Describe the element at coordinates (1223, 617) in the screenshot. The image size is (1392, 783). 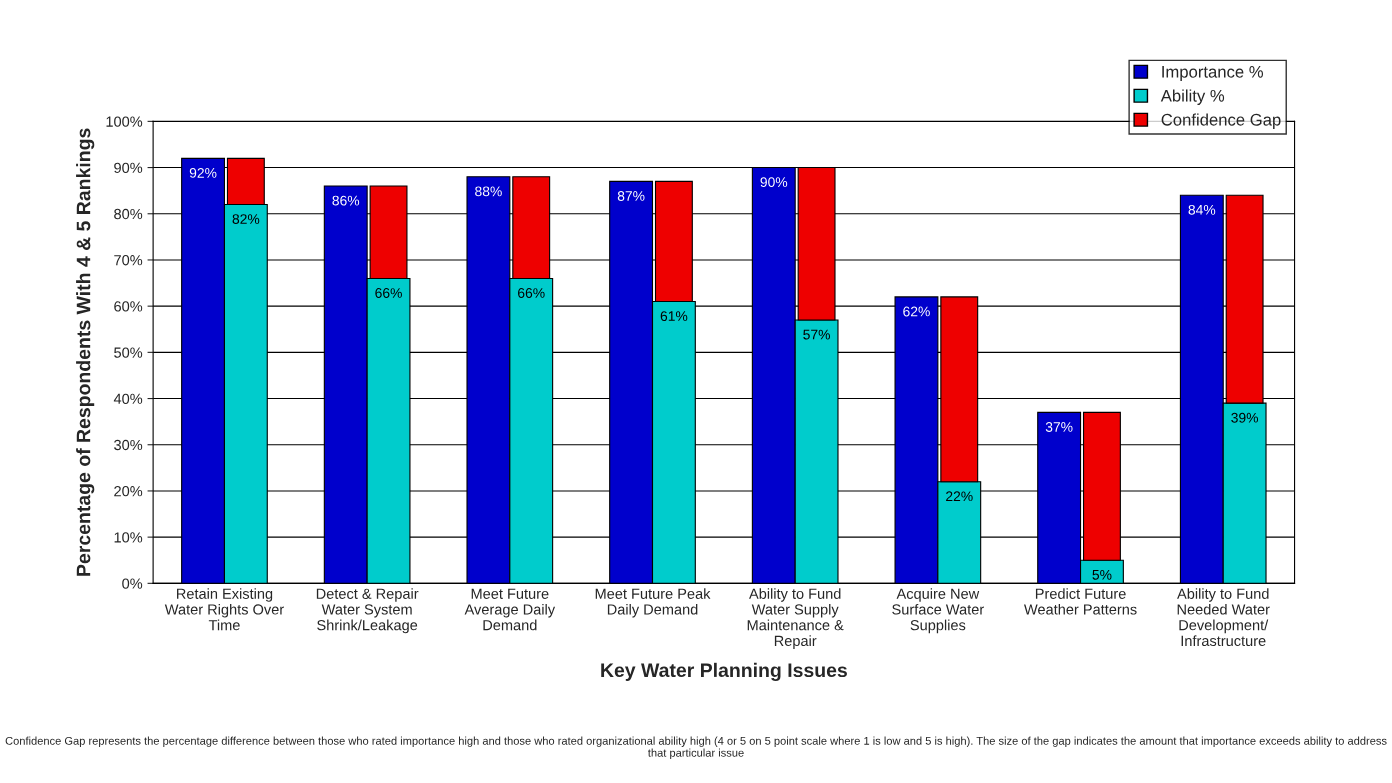
I see `x-tick-label: Ability to Fund Needed Water Development/ Infrastructure` at that location.